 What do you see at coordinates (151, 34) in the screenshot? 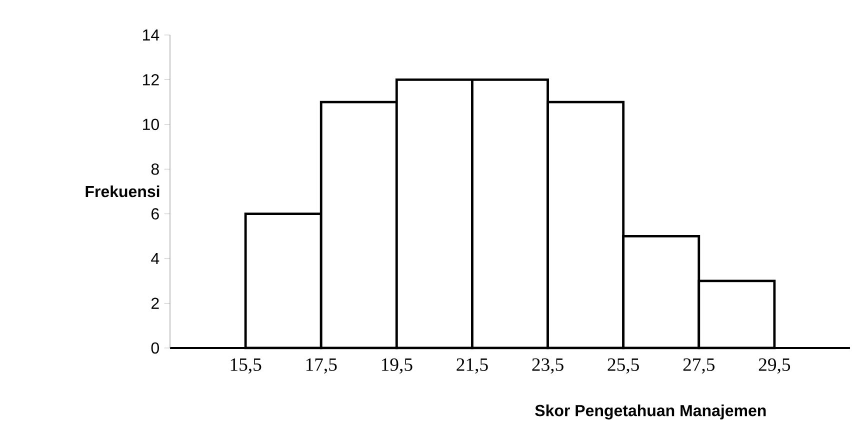
I see `y-tick-label: 14` at bounding box center [151, 34].